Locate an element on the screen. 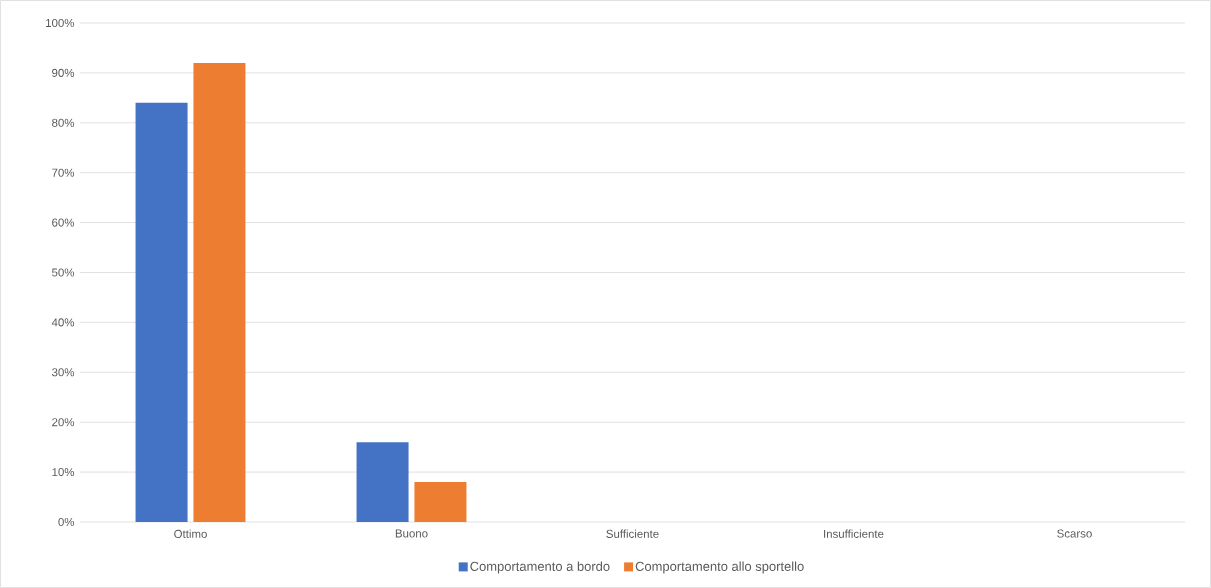 The height and width of the screenshot is (588, 1211). y-tick-label: 40% is located at coordinates (63, 322).